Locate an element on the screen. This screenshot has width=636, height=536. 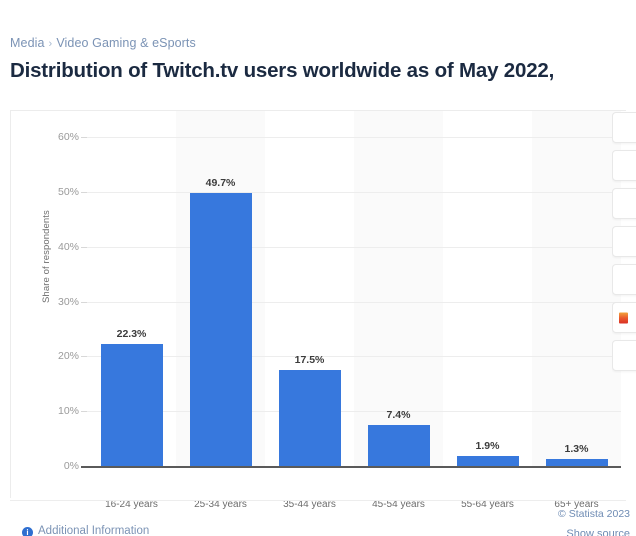
x-tick-label: 16-24 years is located at coordinates (131, 504).